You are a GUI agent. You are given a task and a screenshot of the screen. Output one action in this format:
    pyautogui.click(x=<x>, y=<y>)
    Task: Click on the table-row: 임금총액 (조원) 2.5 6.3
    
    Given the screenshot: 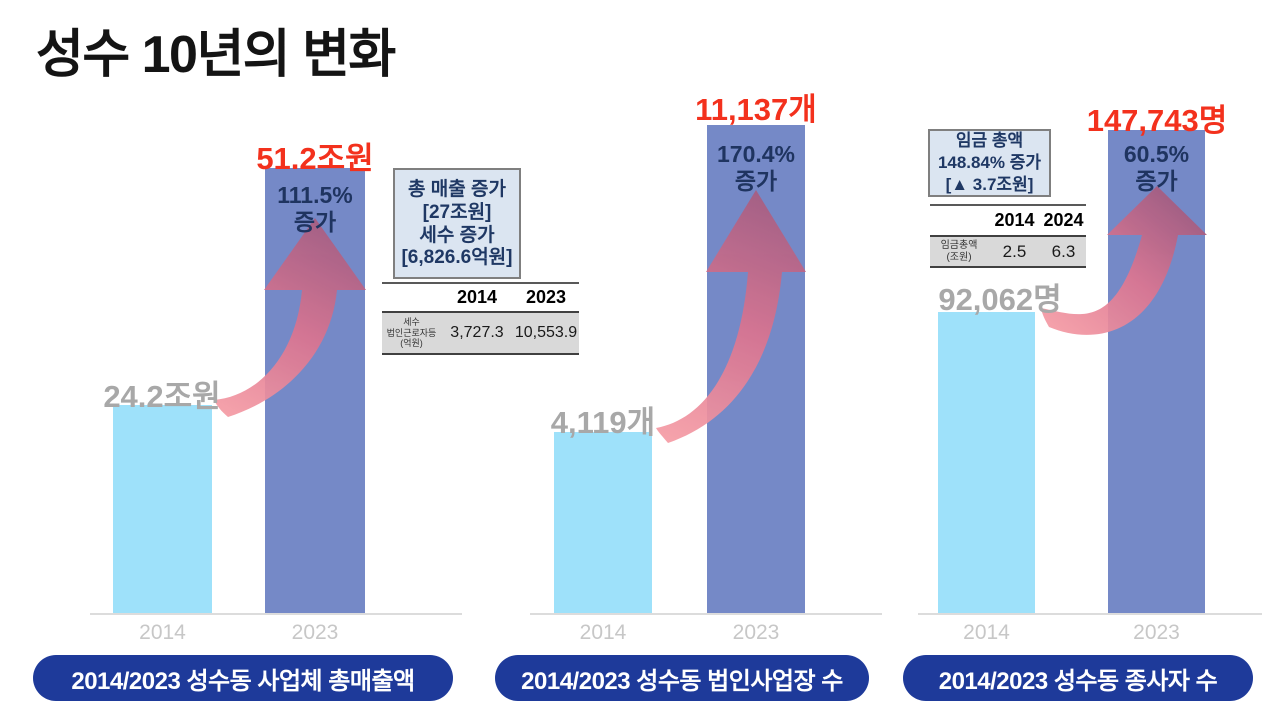 What is the action you would take?
    pyautogui.click(x=1008, y=251)
    